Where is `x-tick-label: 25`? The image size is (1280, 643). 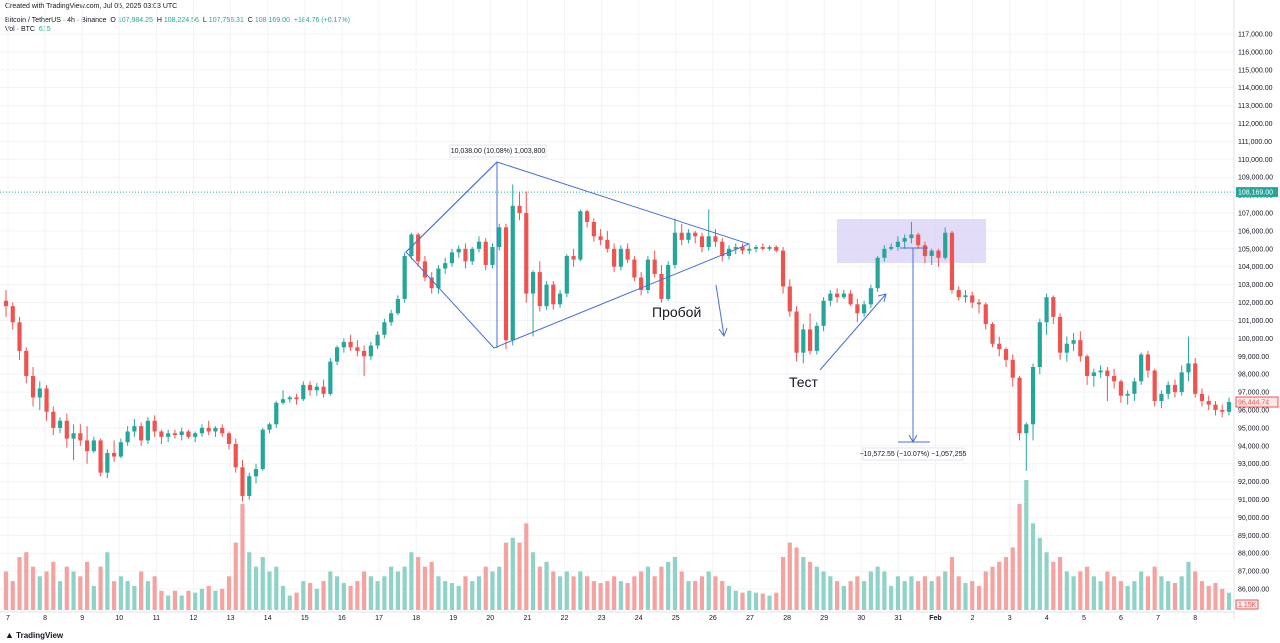
x-tick-label: 25 is located at coordinates (676, 618).